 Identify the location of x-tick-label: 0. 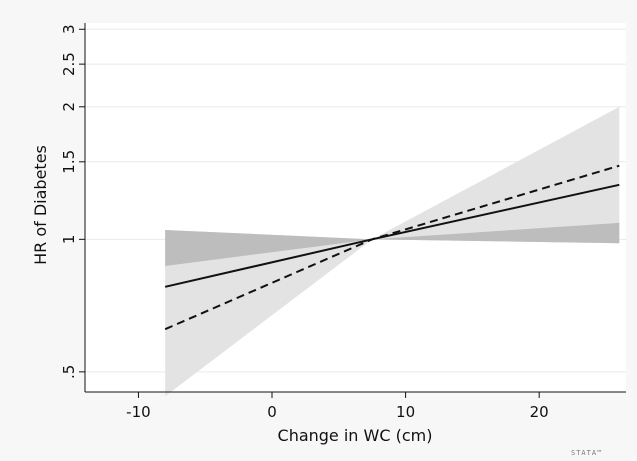
(272, 412).